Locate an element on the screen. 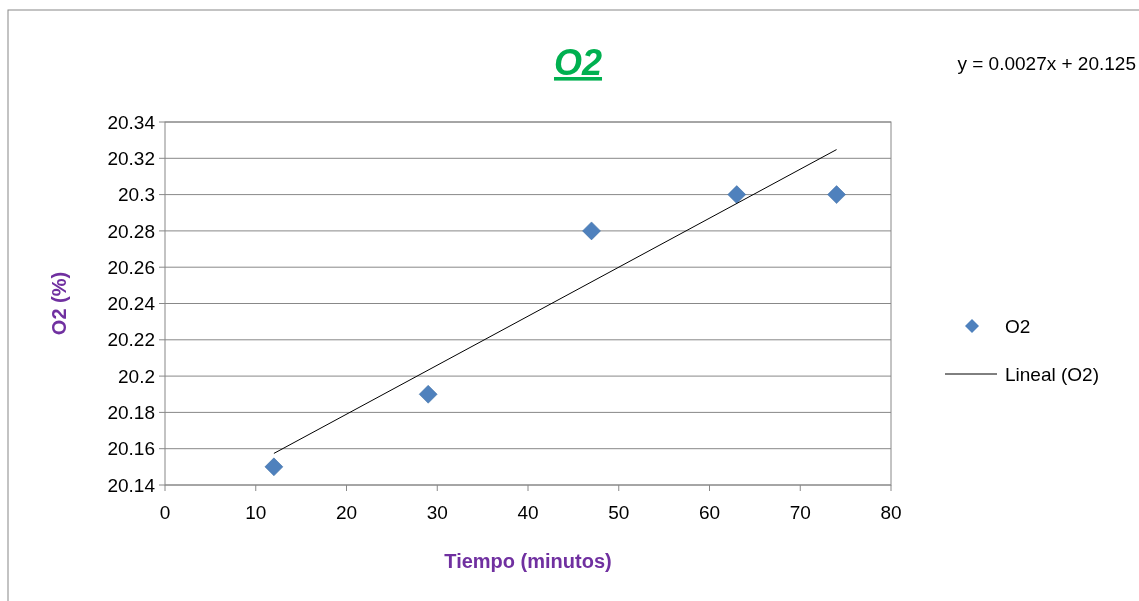  x-tick-label: 30 is located at coordinates (437, 512).